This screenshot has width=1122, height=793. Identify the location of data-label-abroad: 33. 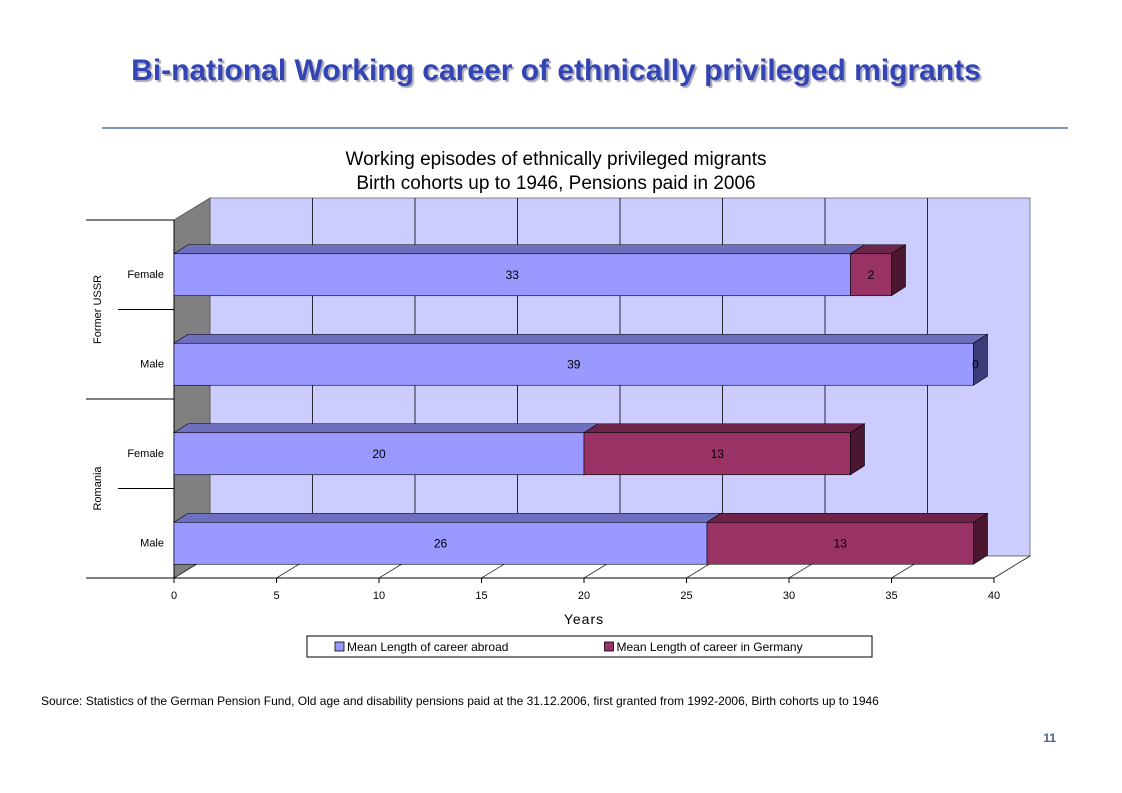
(513, 275).